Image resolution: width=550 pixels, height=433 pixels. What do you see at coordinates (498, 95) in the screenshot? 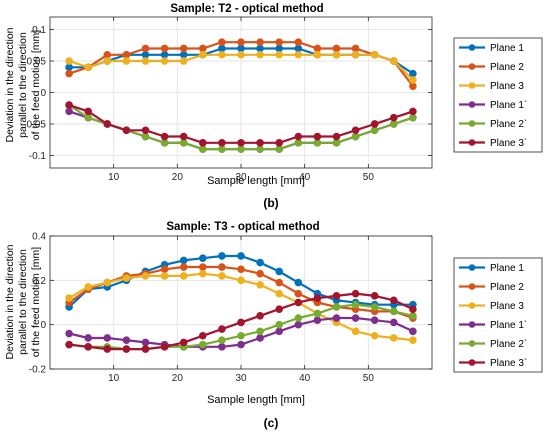
I see `legend-box` at bounding box center [498, 95].